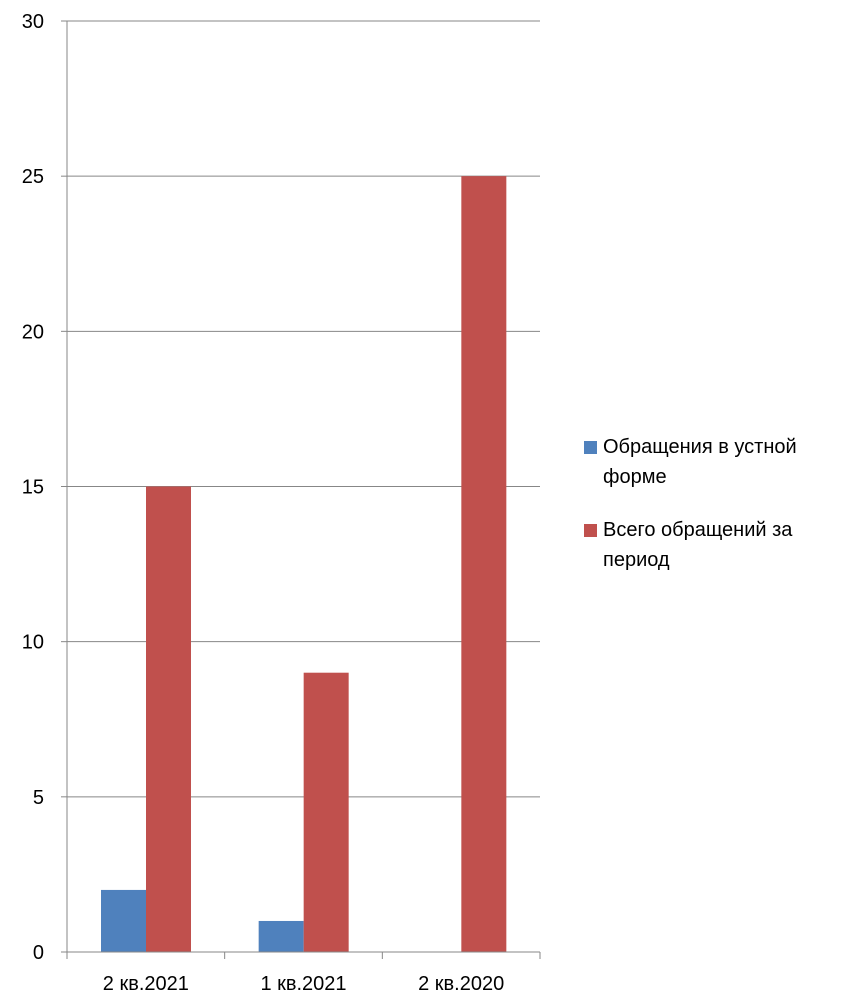 The width and height of the screenshot is (841, 998). What do you see at coordinates (461, 984) in the screenshot?
I see `x-tick-label-2: 2 кв.2020` at bounding box center [461, 984].